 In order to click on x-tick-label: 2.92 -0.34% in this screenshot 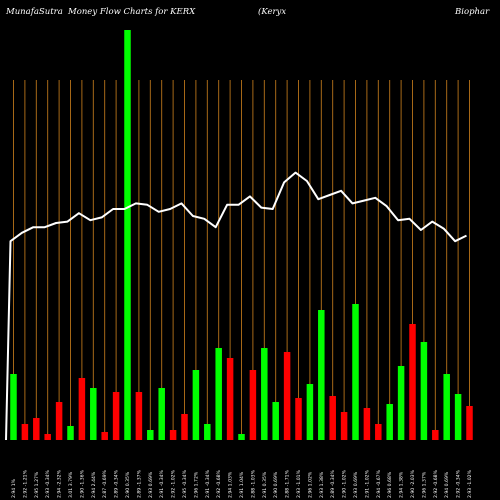, I will do `click(459, 483)`.